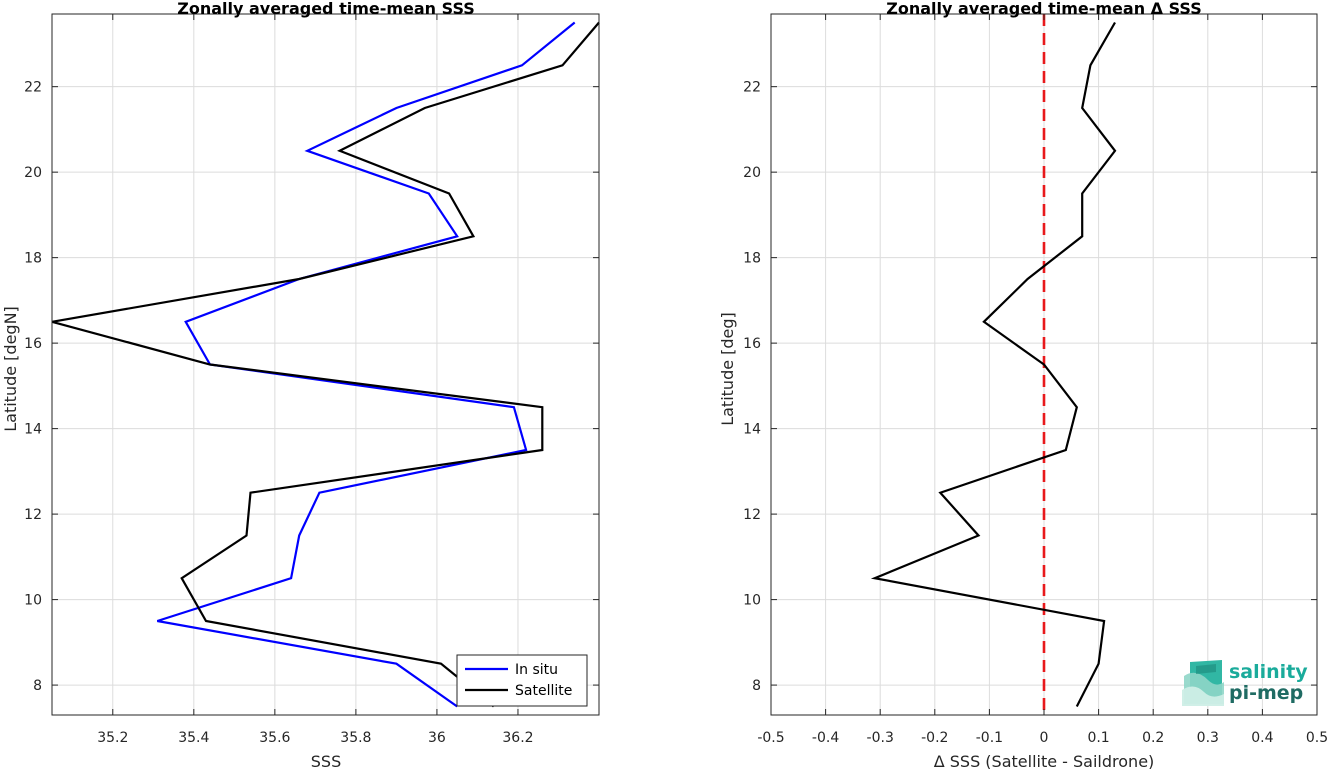 This screenshot has height=769, width=1330. Describe the element at coordinates (880, 738) in the screenshot. I see `x-tick-label: -0.3` at that location.